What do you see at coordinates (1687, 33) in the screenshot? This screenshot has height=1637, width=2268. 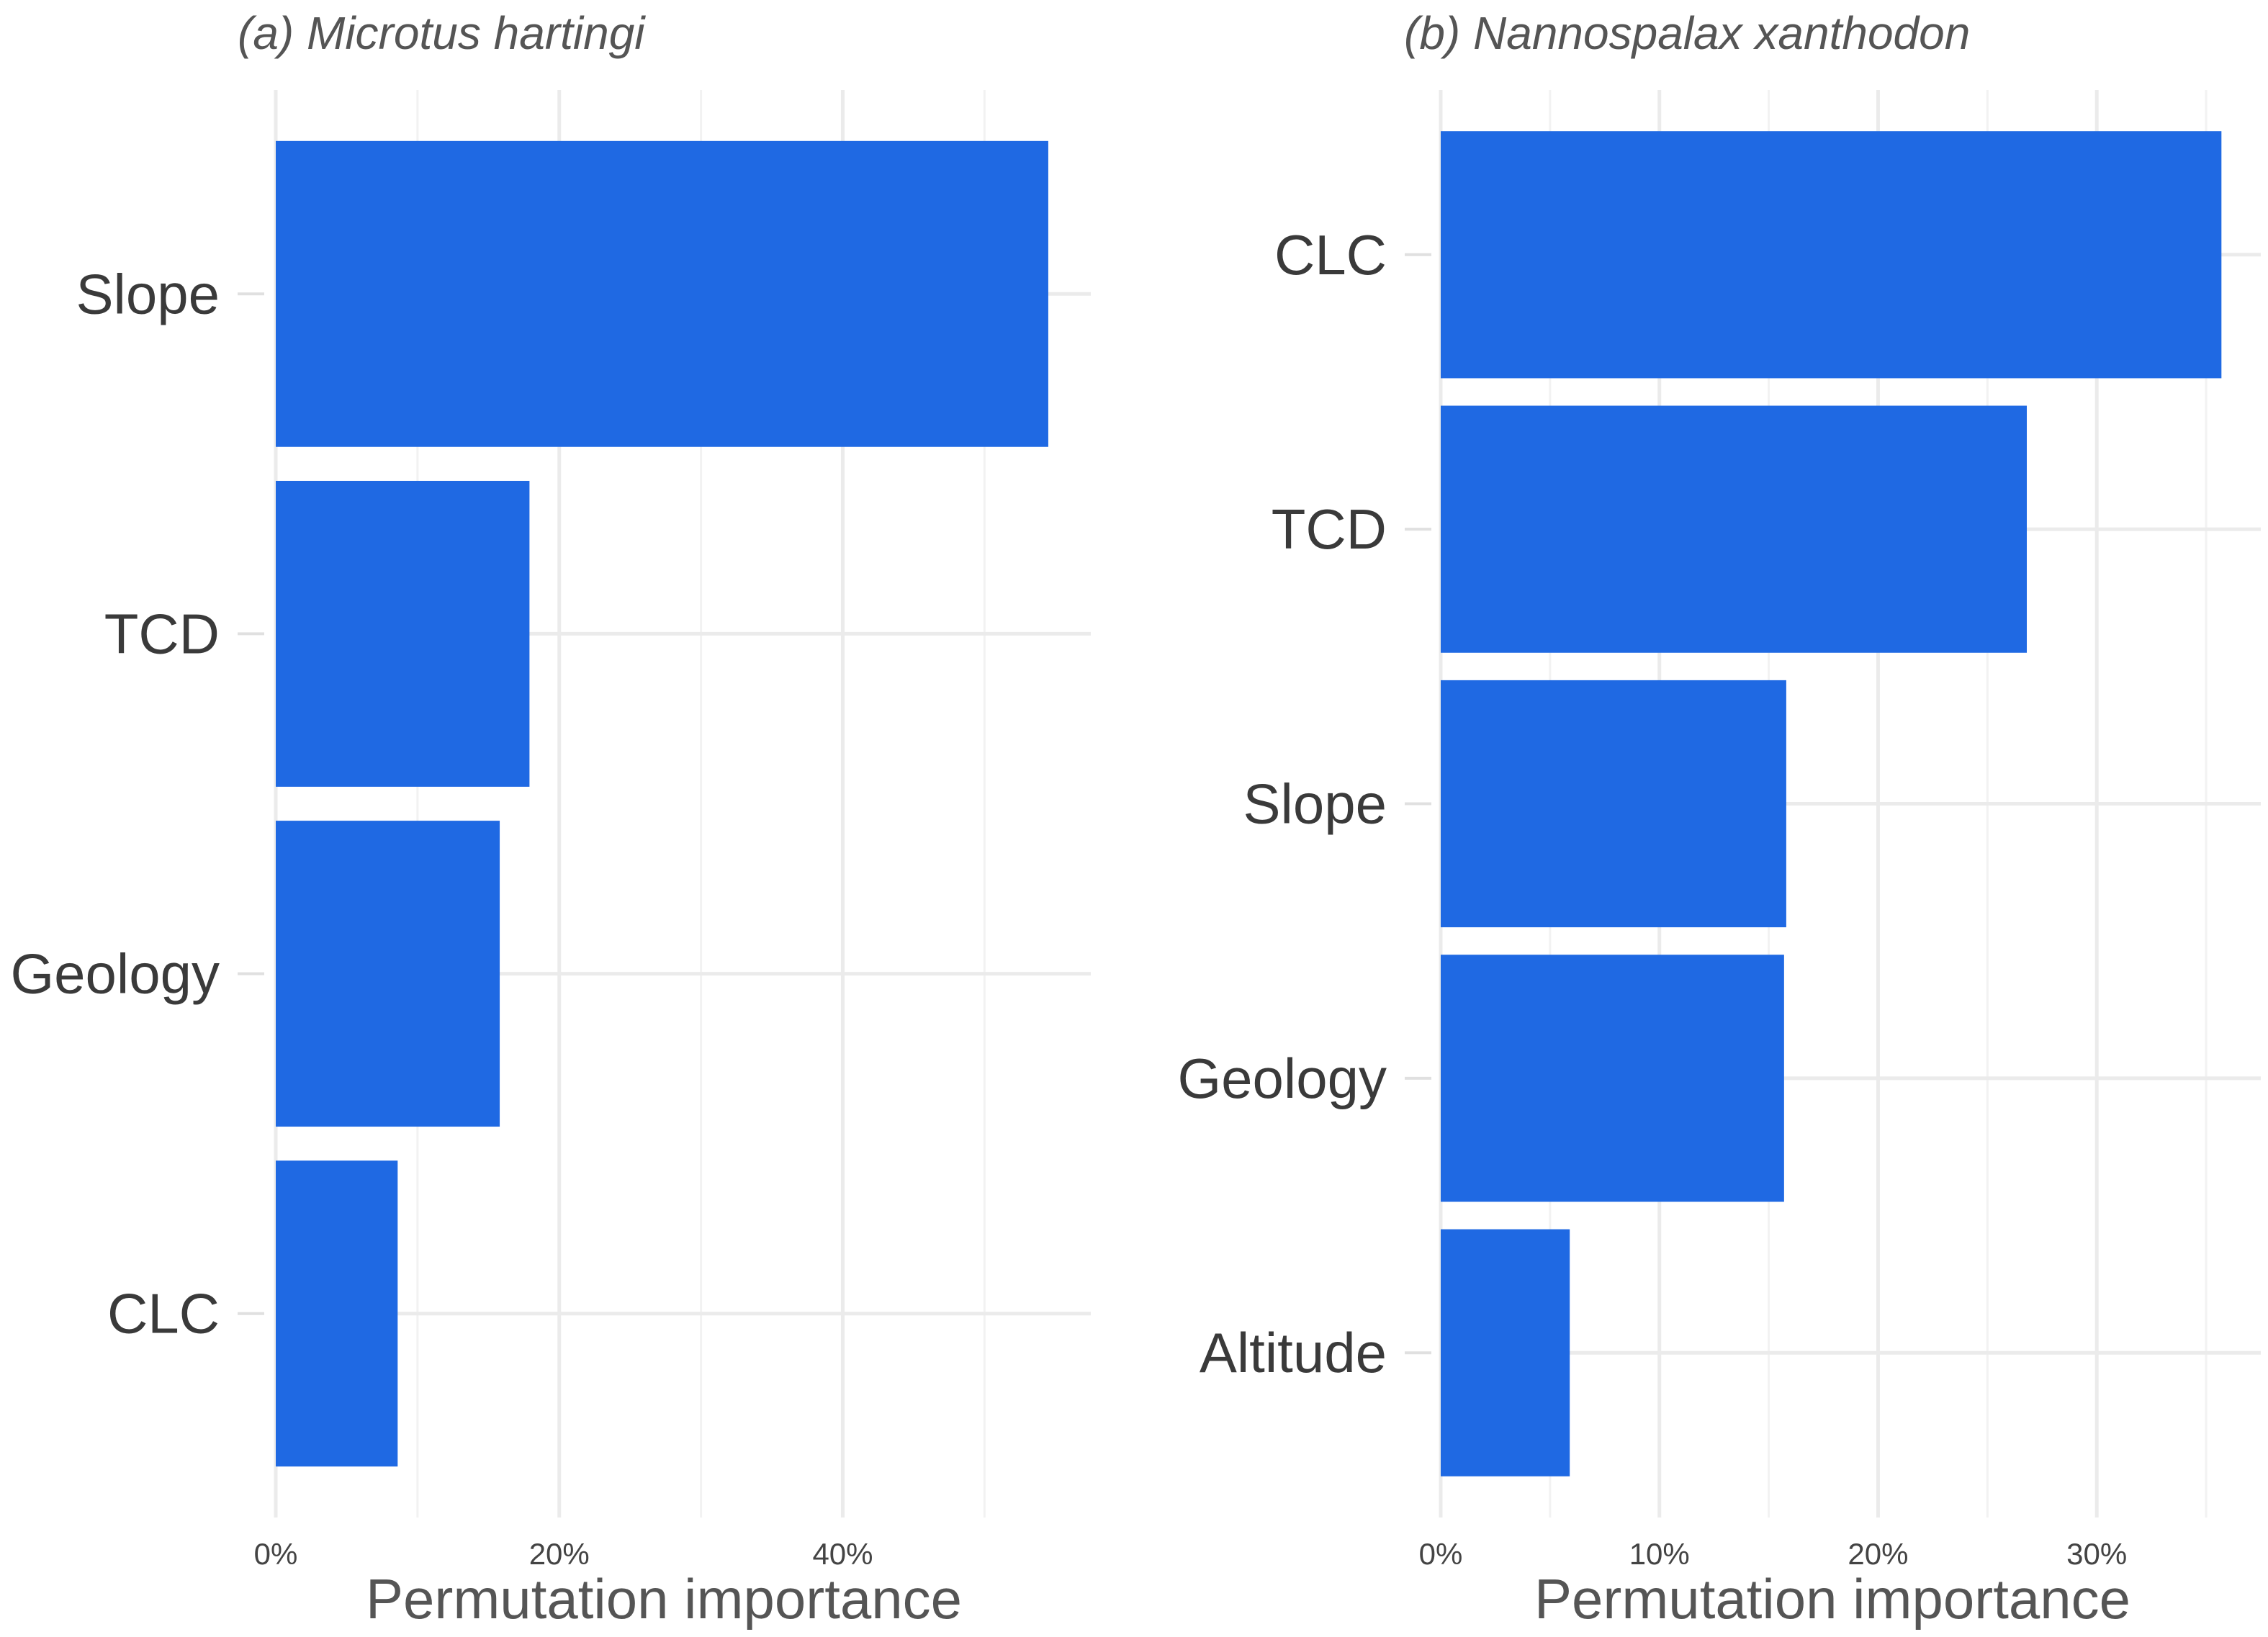 I see `panel-b-title: (b) Nannospalax xanthodon` at bounding box center [1687, 33].